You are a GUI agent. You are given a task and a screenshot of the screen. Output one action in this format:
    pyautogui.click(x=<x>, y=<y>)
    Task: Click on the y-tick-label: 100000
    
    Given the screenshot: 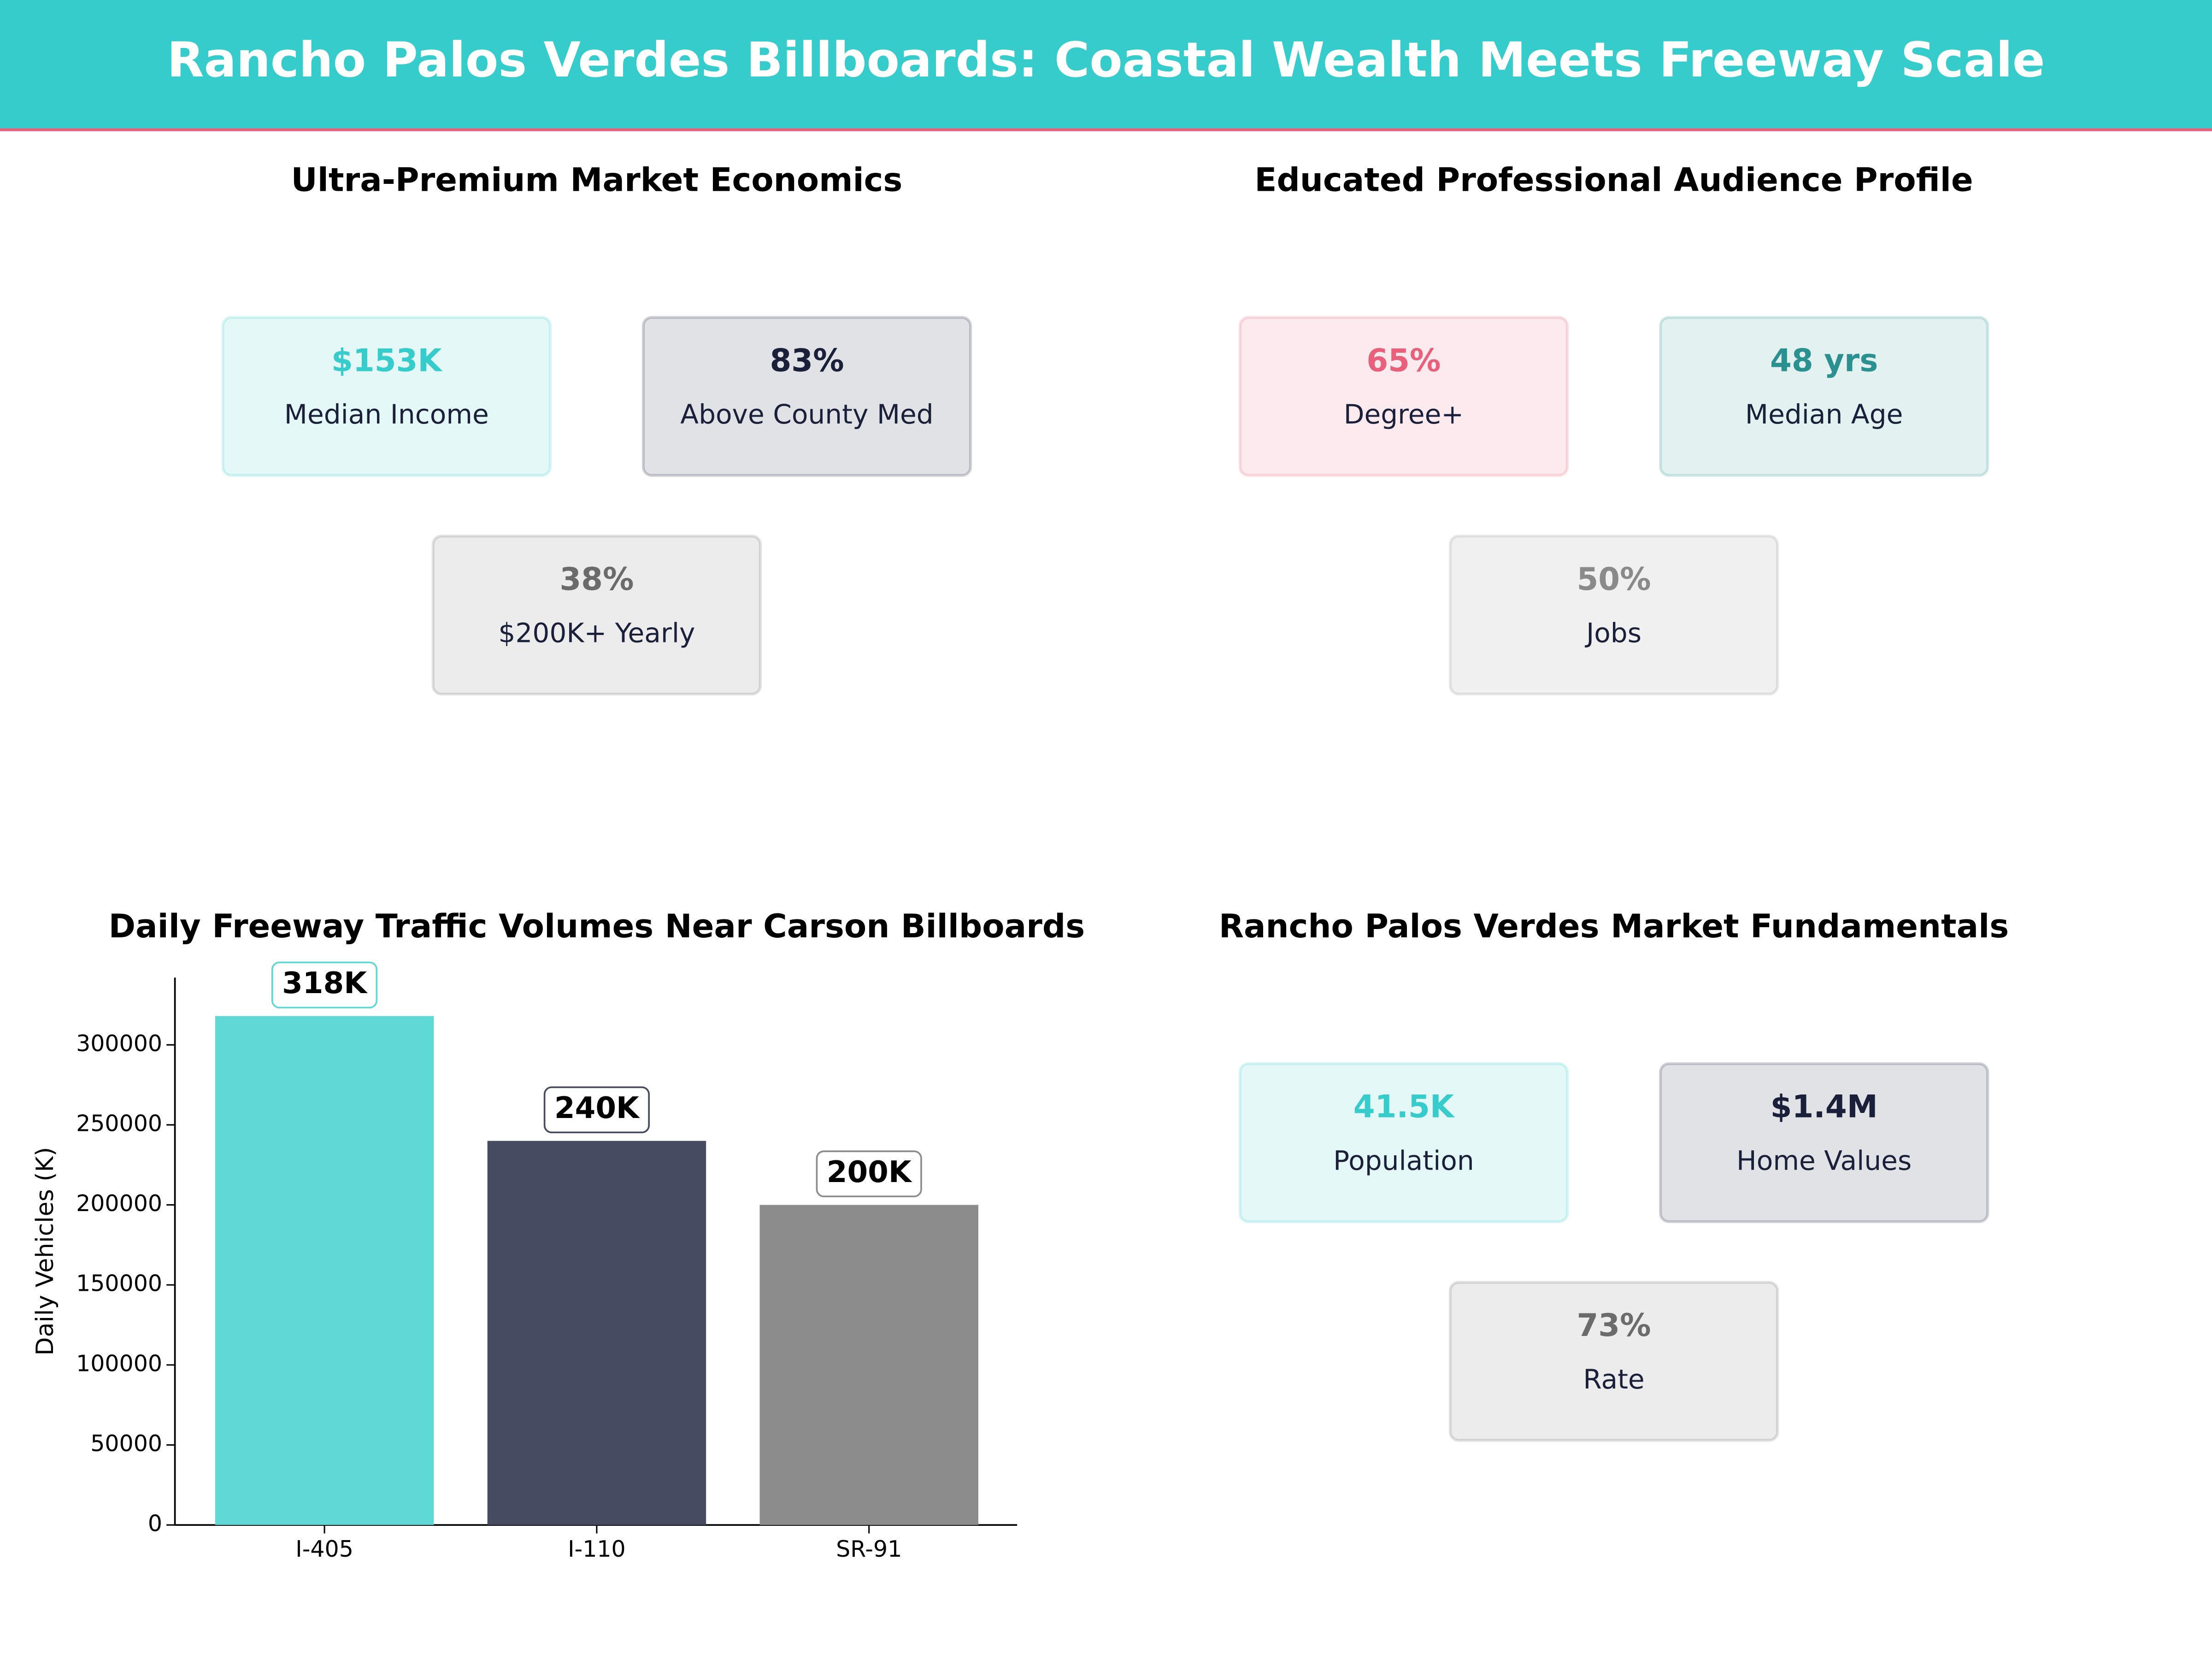 What is the action you would take?
    pyautogui.click(x=119, y=1363)
    